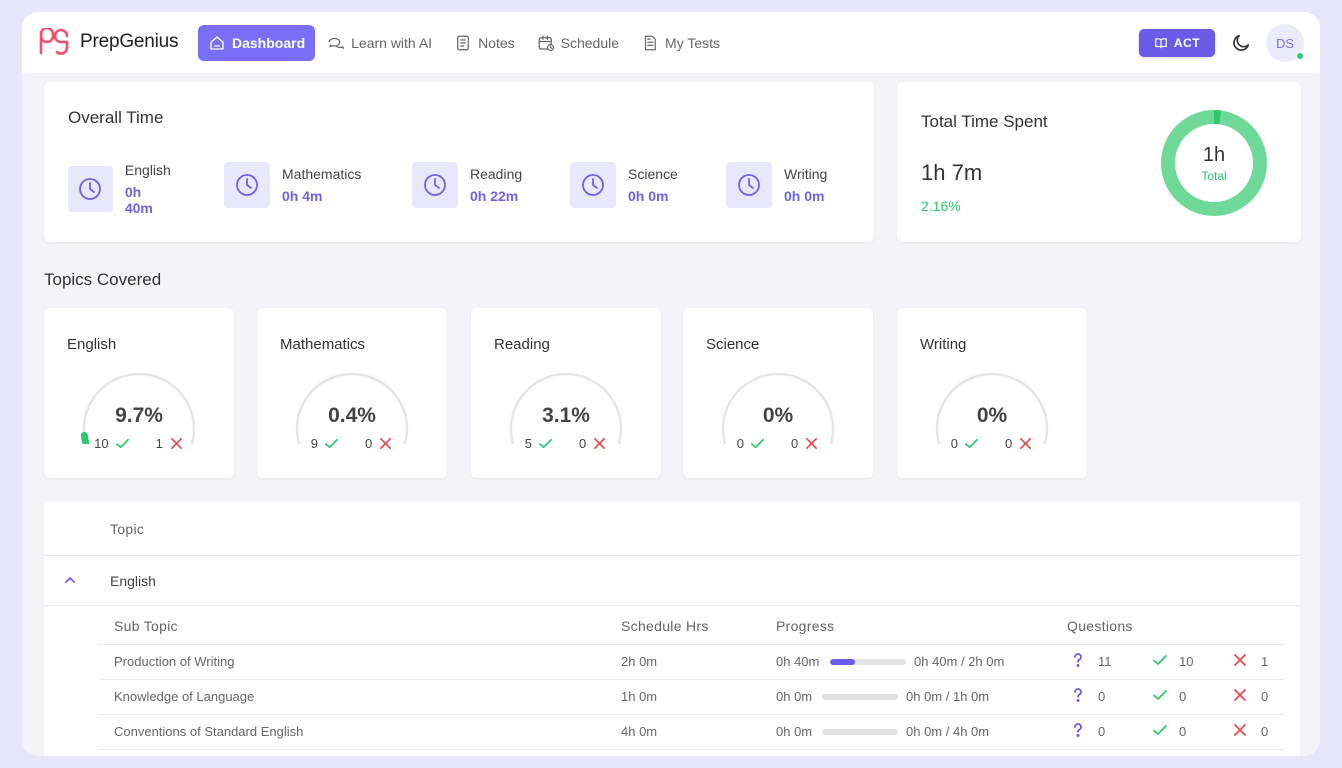 The width and height of the screenshot is (1342, 768). I want to click on nav-schedule: Schedule, so click(578, 43).